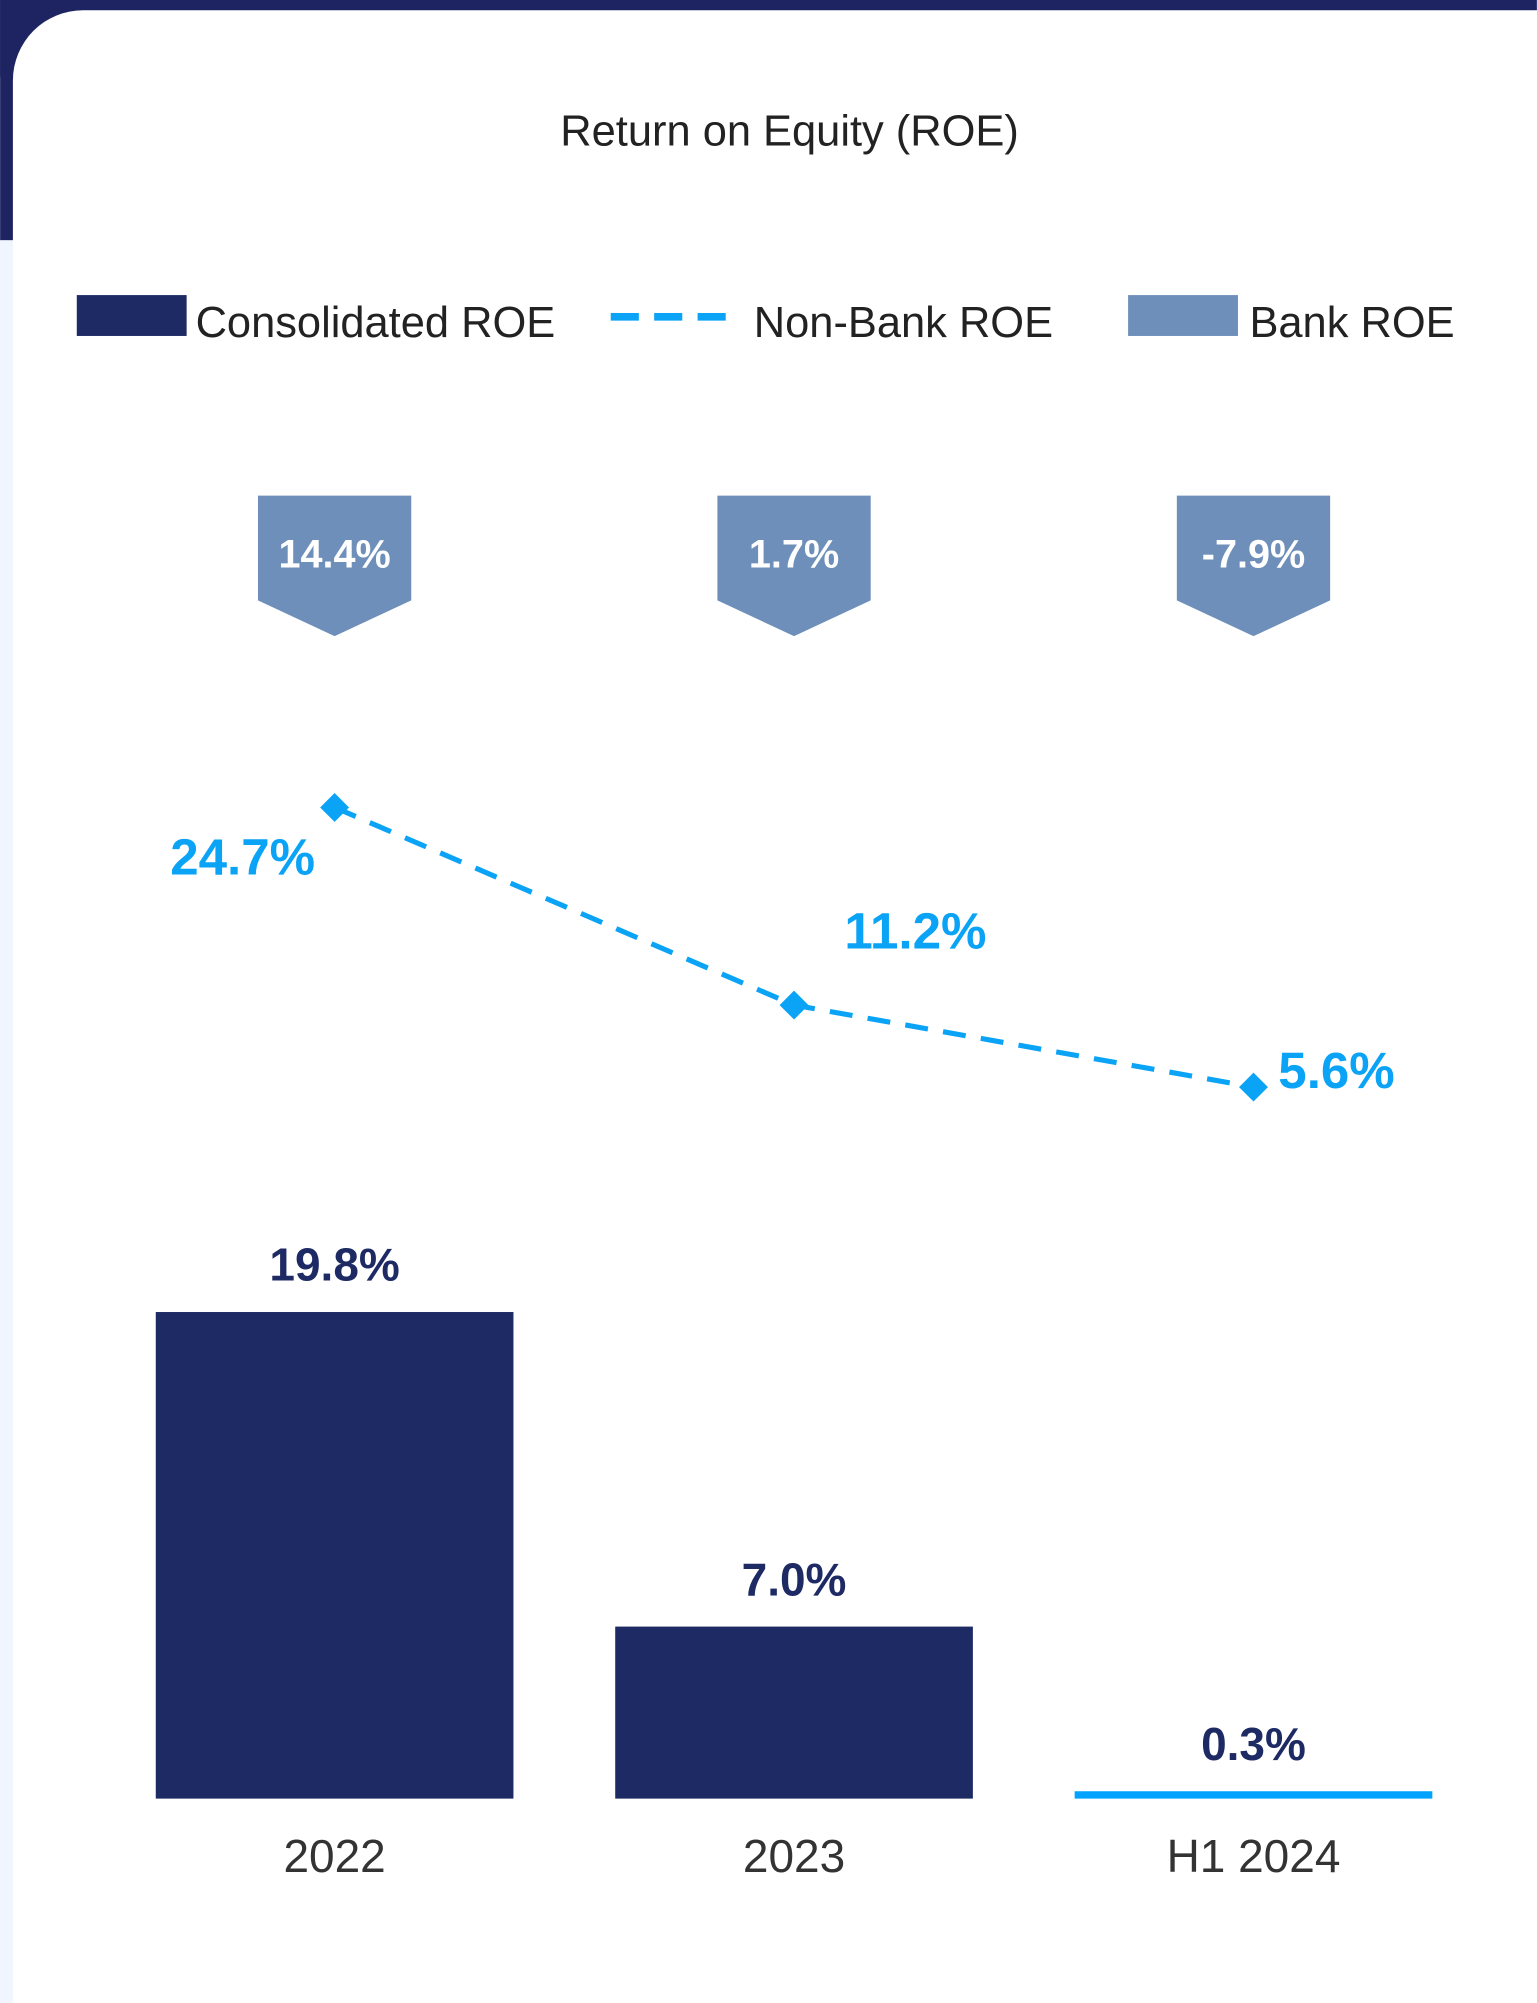 The image size is (1537, 2003). What do you see at coordinates (794, 1856) in the screenshot?
I see `x-tick-label: 2023` at bounding box center [794, 1856].